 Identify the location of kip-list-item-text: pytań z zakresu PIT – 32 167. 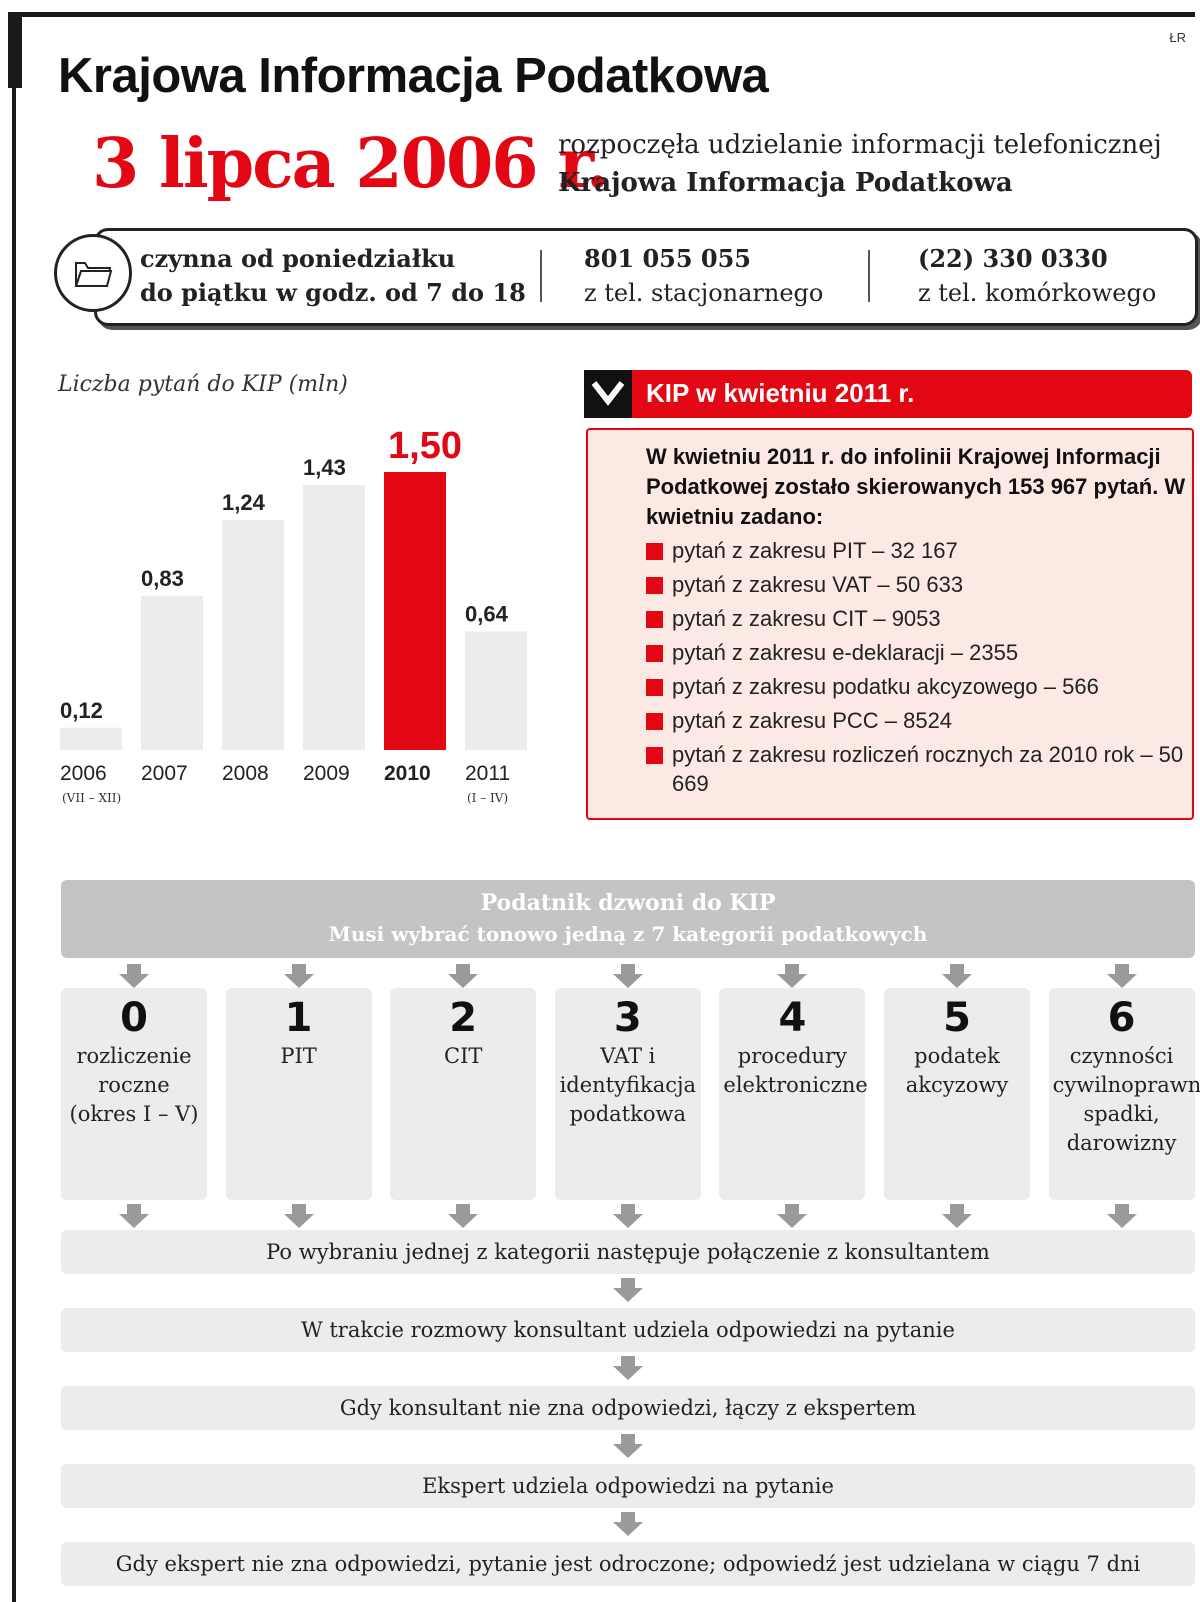
(815, 550).